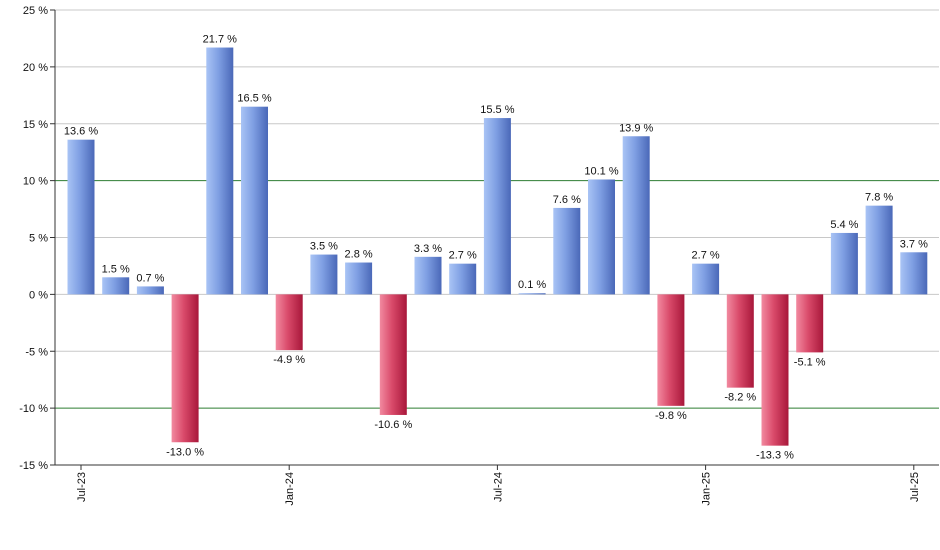 This screenshot has width=940, height=550. What do you see at coordinates (220, 40) in the screenshot?
I see `data-label: 21.7 %` at bounding box center [220, 40].